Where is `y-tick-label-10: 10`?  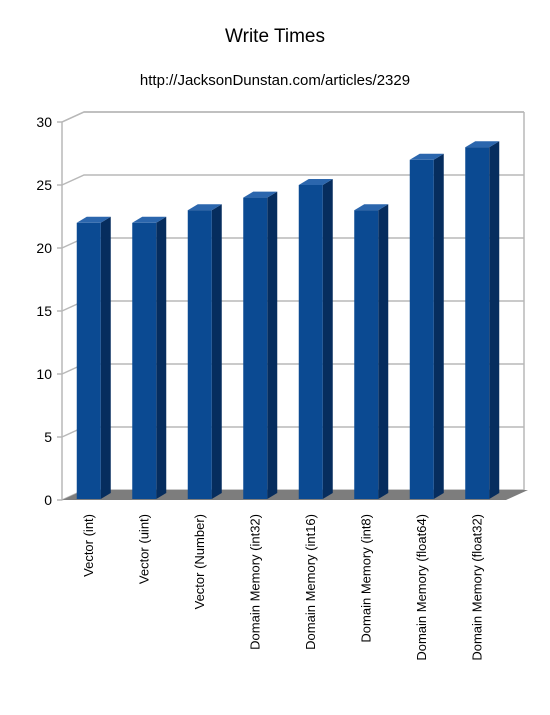
y-tick-label-10: 10 is located at coordinates (44, 374).